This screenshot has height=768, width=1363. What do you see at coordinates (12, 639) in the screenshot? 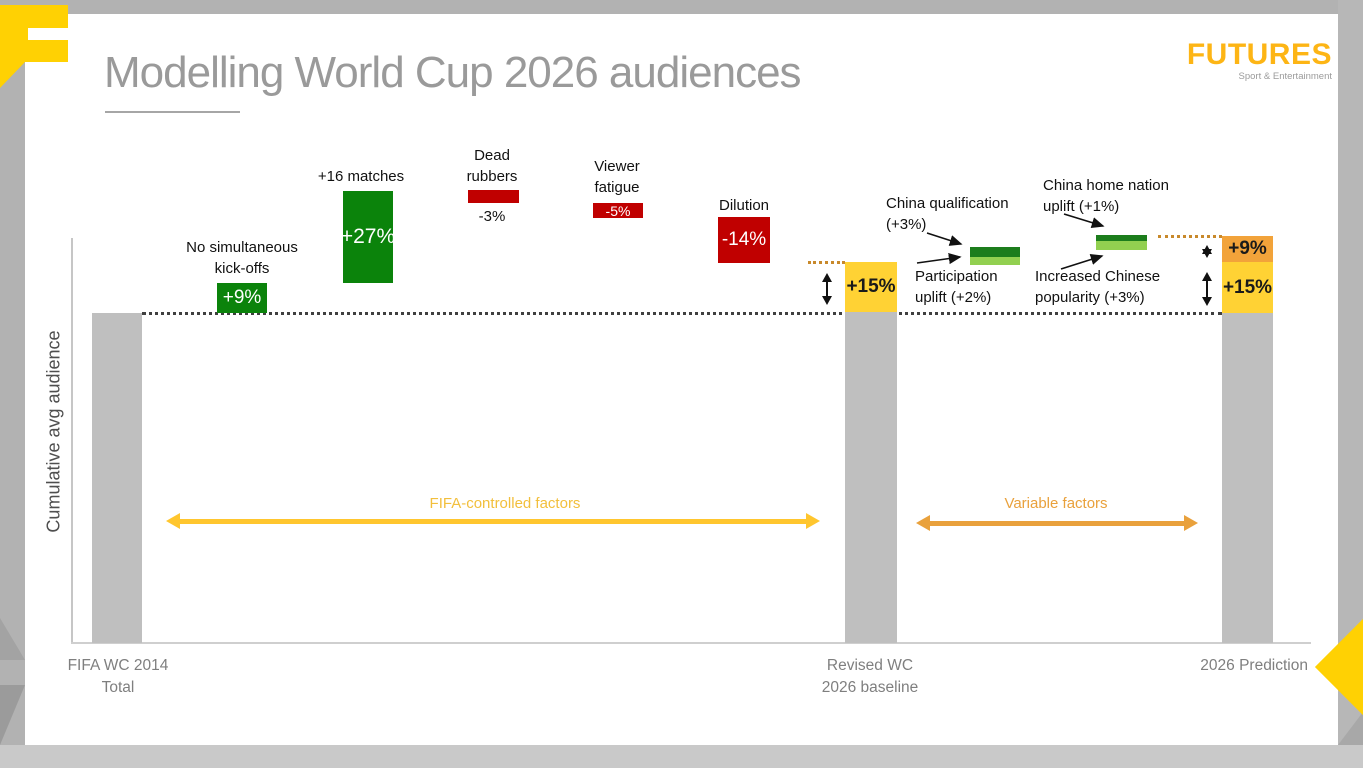
I see `left-band-chevron-upper` at bounding box center [12, 639].